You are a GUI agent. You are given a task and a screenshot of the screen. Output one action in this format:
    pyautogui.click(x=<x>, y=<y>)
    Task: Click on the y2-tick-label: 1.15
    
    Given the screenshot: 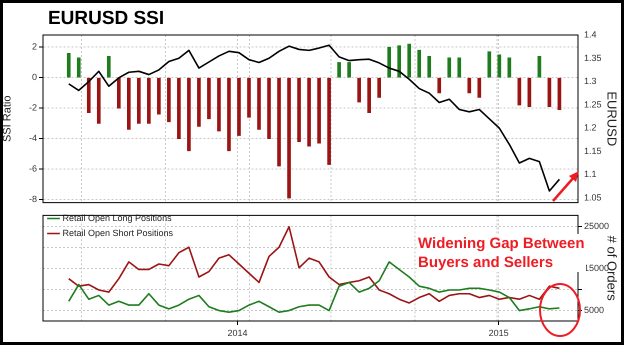 What is the action you would take?
    pyautogui.click(x=593, y=151)
    